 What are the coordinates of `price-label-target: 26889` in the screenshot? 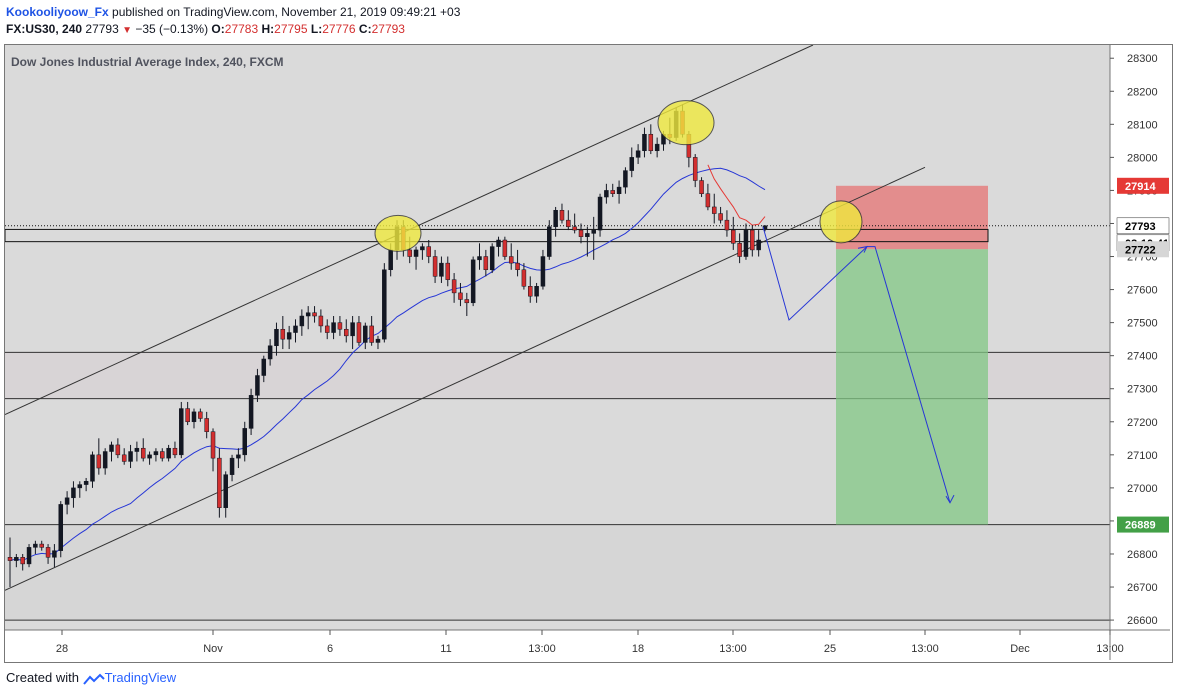 It's located at (1140, 526).